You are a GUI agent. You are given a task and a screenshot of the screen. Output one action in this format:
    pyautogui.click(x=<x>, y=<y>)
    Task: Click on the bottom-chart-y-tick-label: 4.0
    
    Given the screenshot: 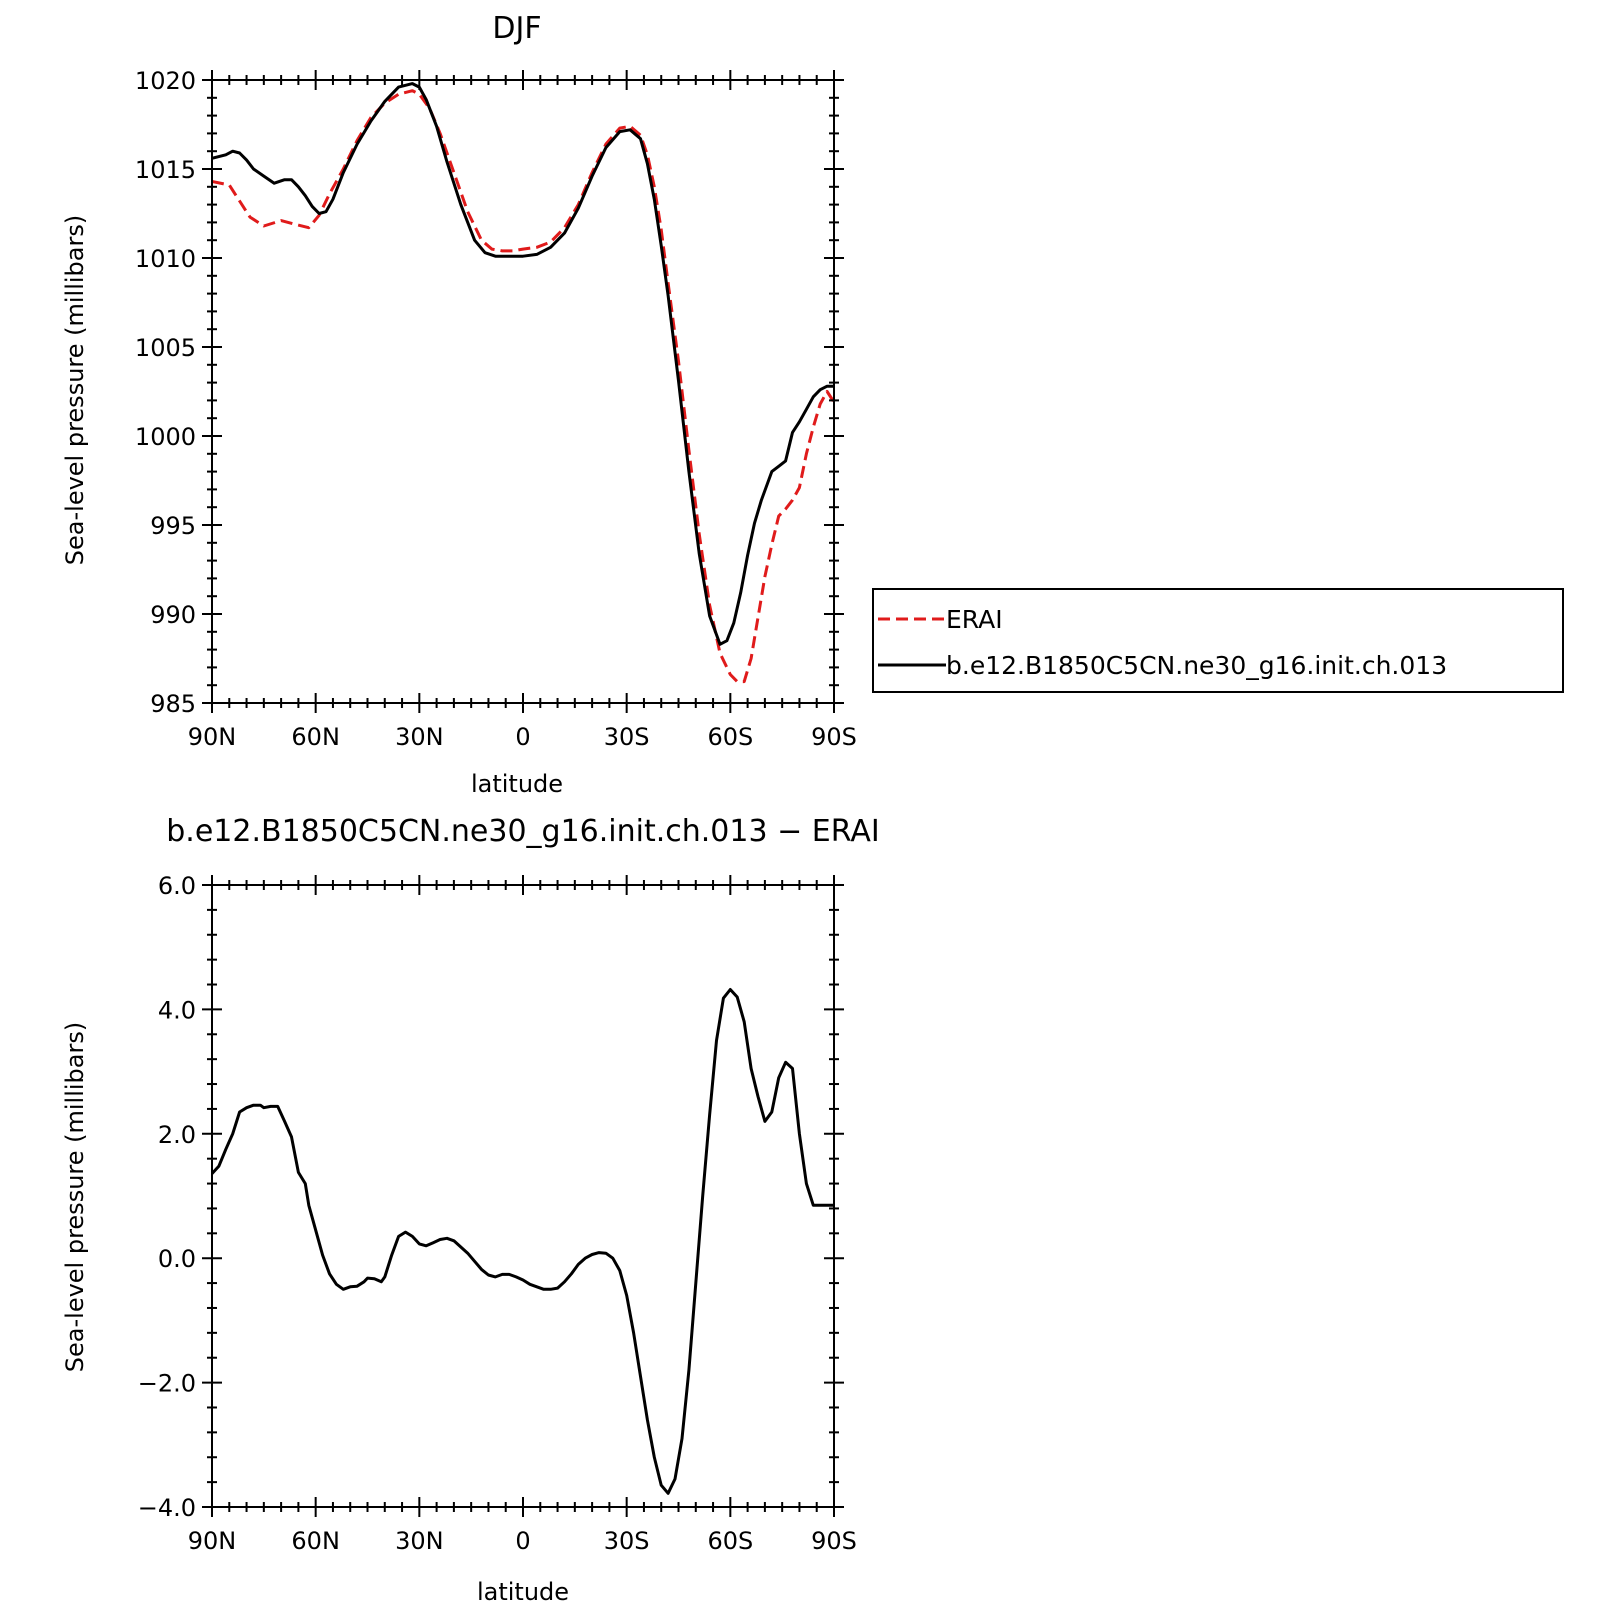 What is the action you would take?
    pyautogui.click(x=177, y=1010)
    